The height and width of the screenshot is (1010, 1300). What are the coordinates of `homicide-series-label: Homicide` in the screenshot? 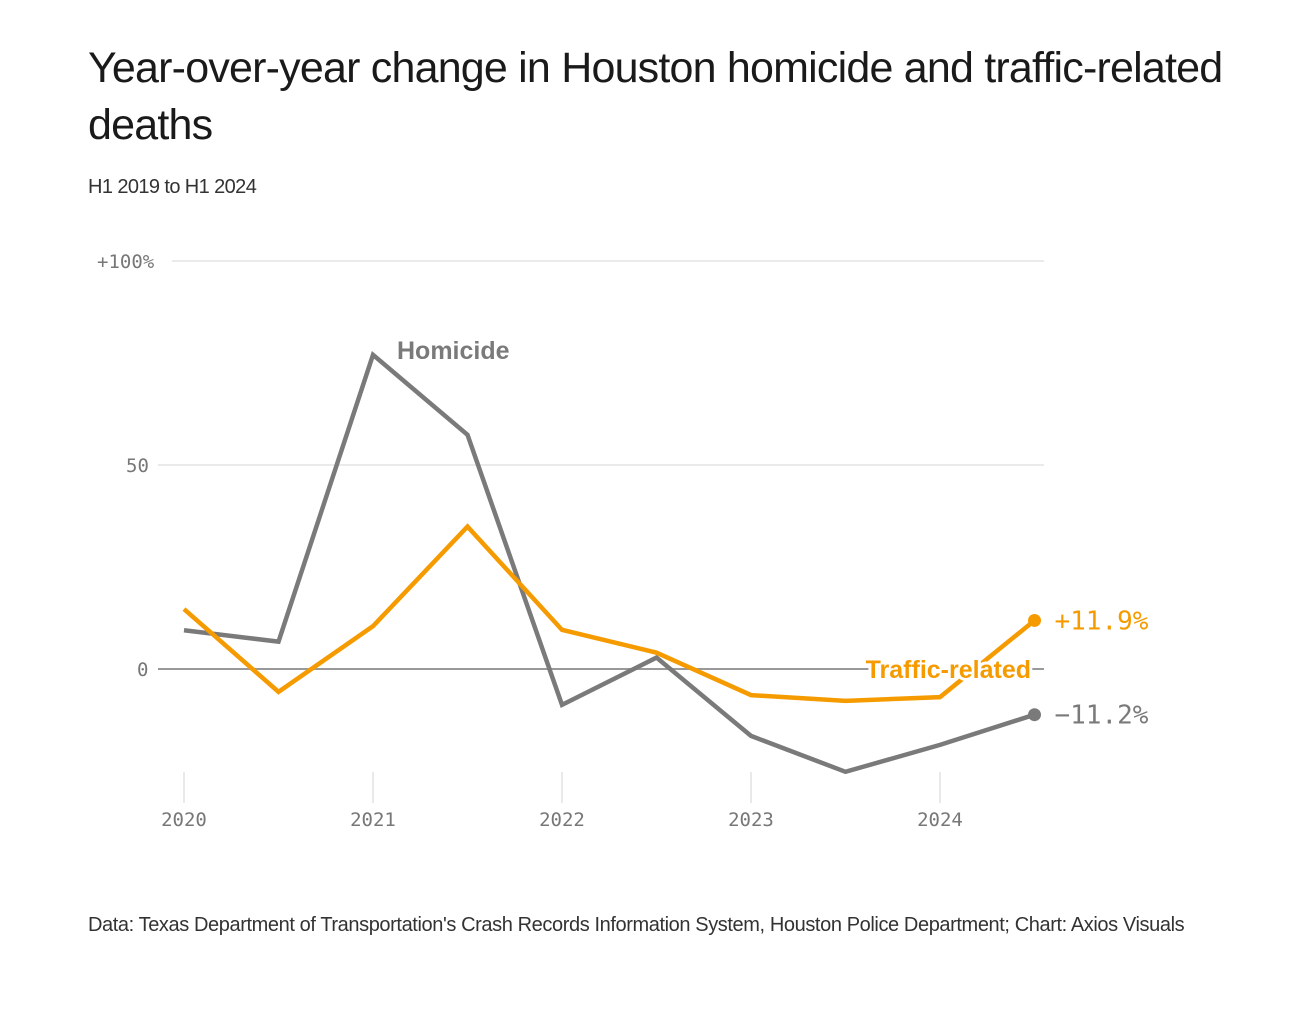 It's located at (453, 351).